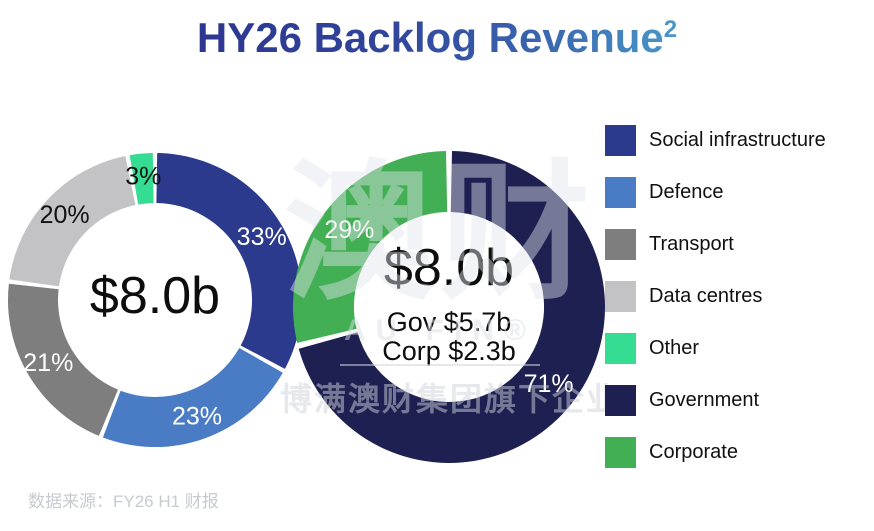 The height and width of the screenshot is (531, 874). Describe the element at coordinates (65, 215) in the screenshot. I see `pct-label-data-centres: 20%` at that location.